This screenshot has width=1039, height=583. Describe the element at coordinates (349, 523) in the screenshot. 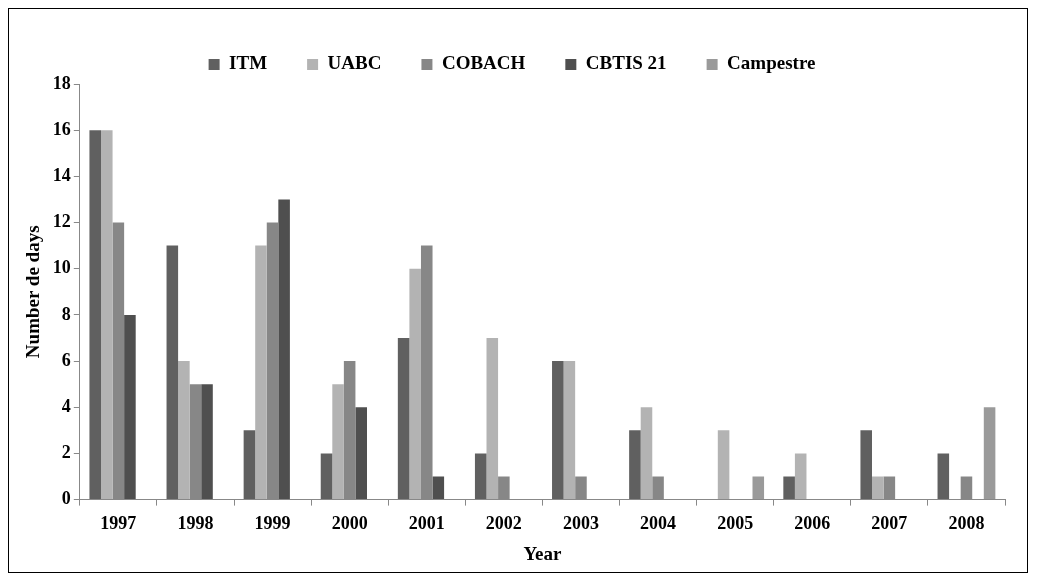

I see `x-tick-label: 2000` at that location.